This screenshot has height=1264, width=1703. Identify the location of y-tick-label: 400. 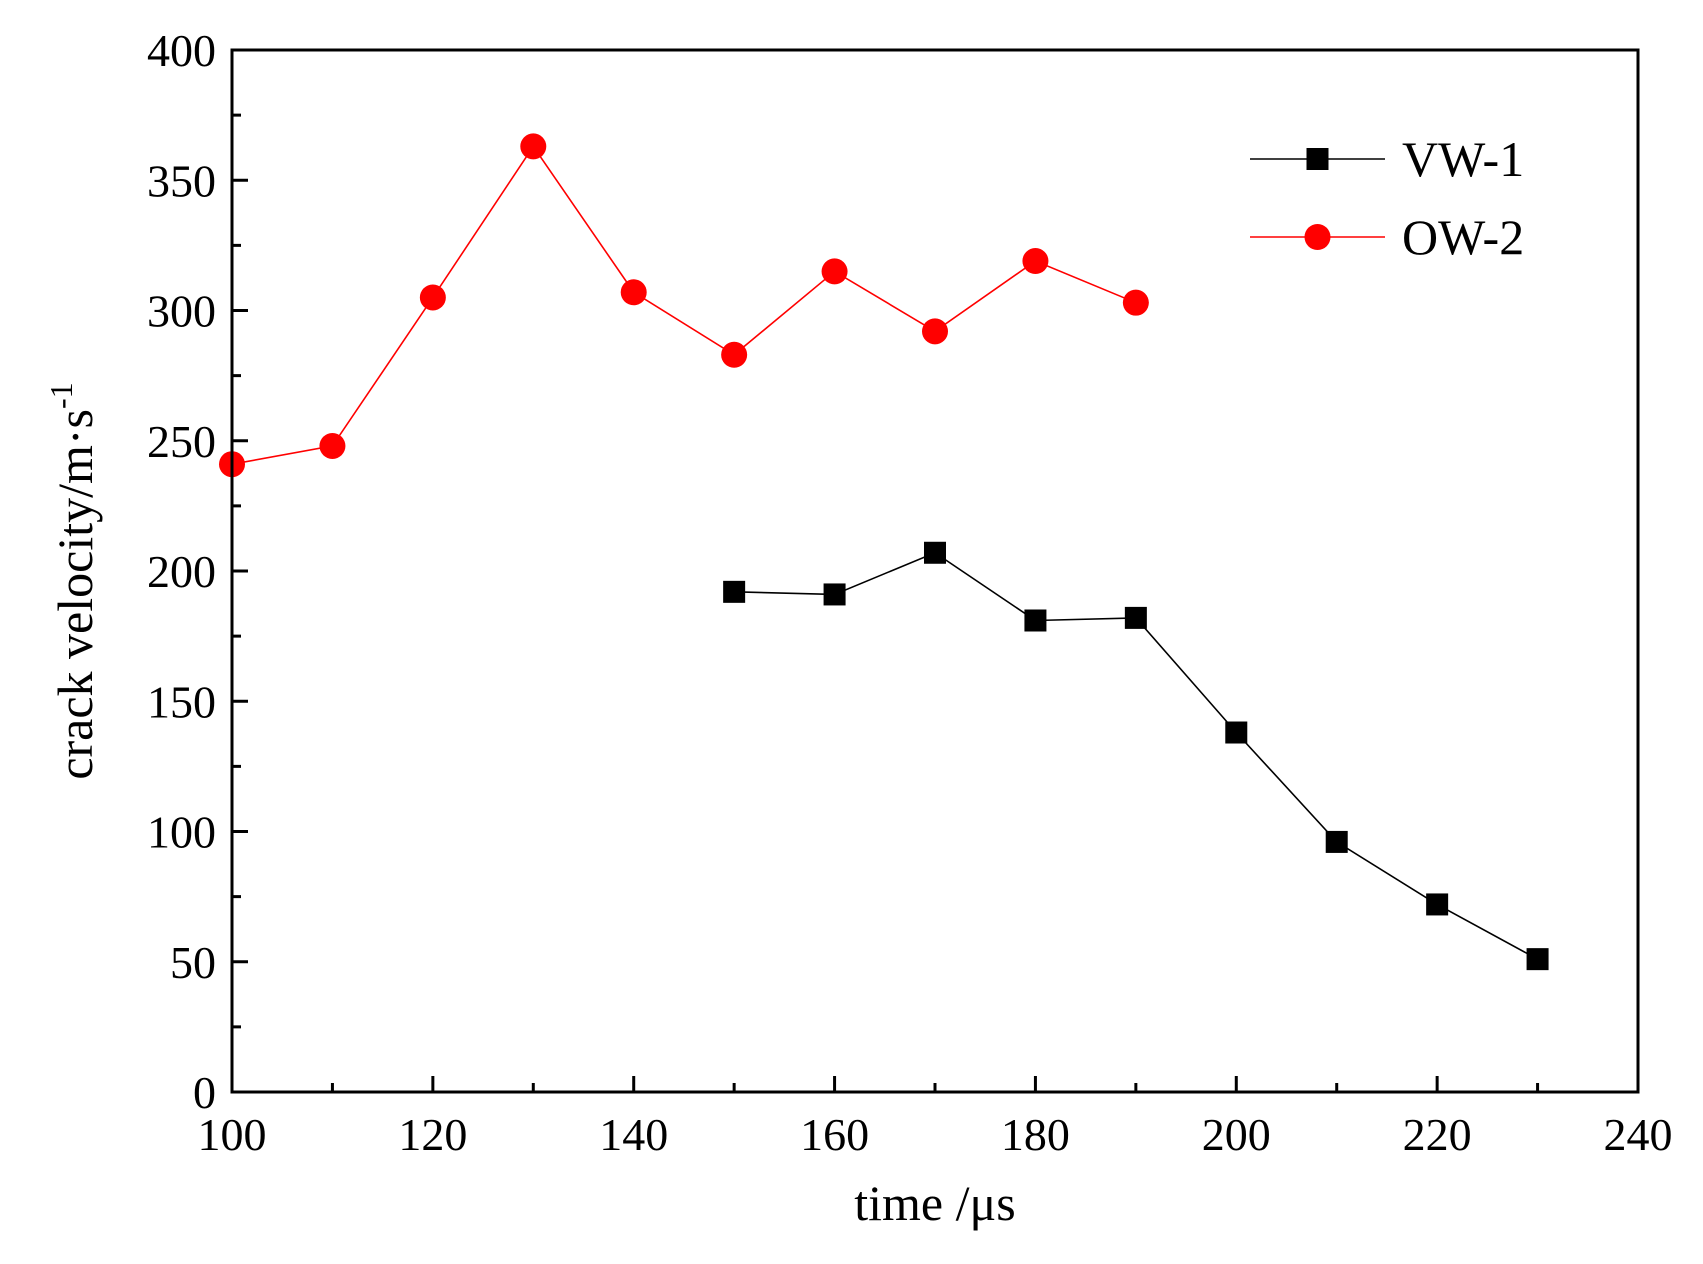
(181, 50).